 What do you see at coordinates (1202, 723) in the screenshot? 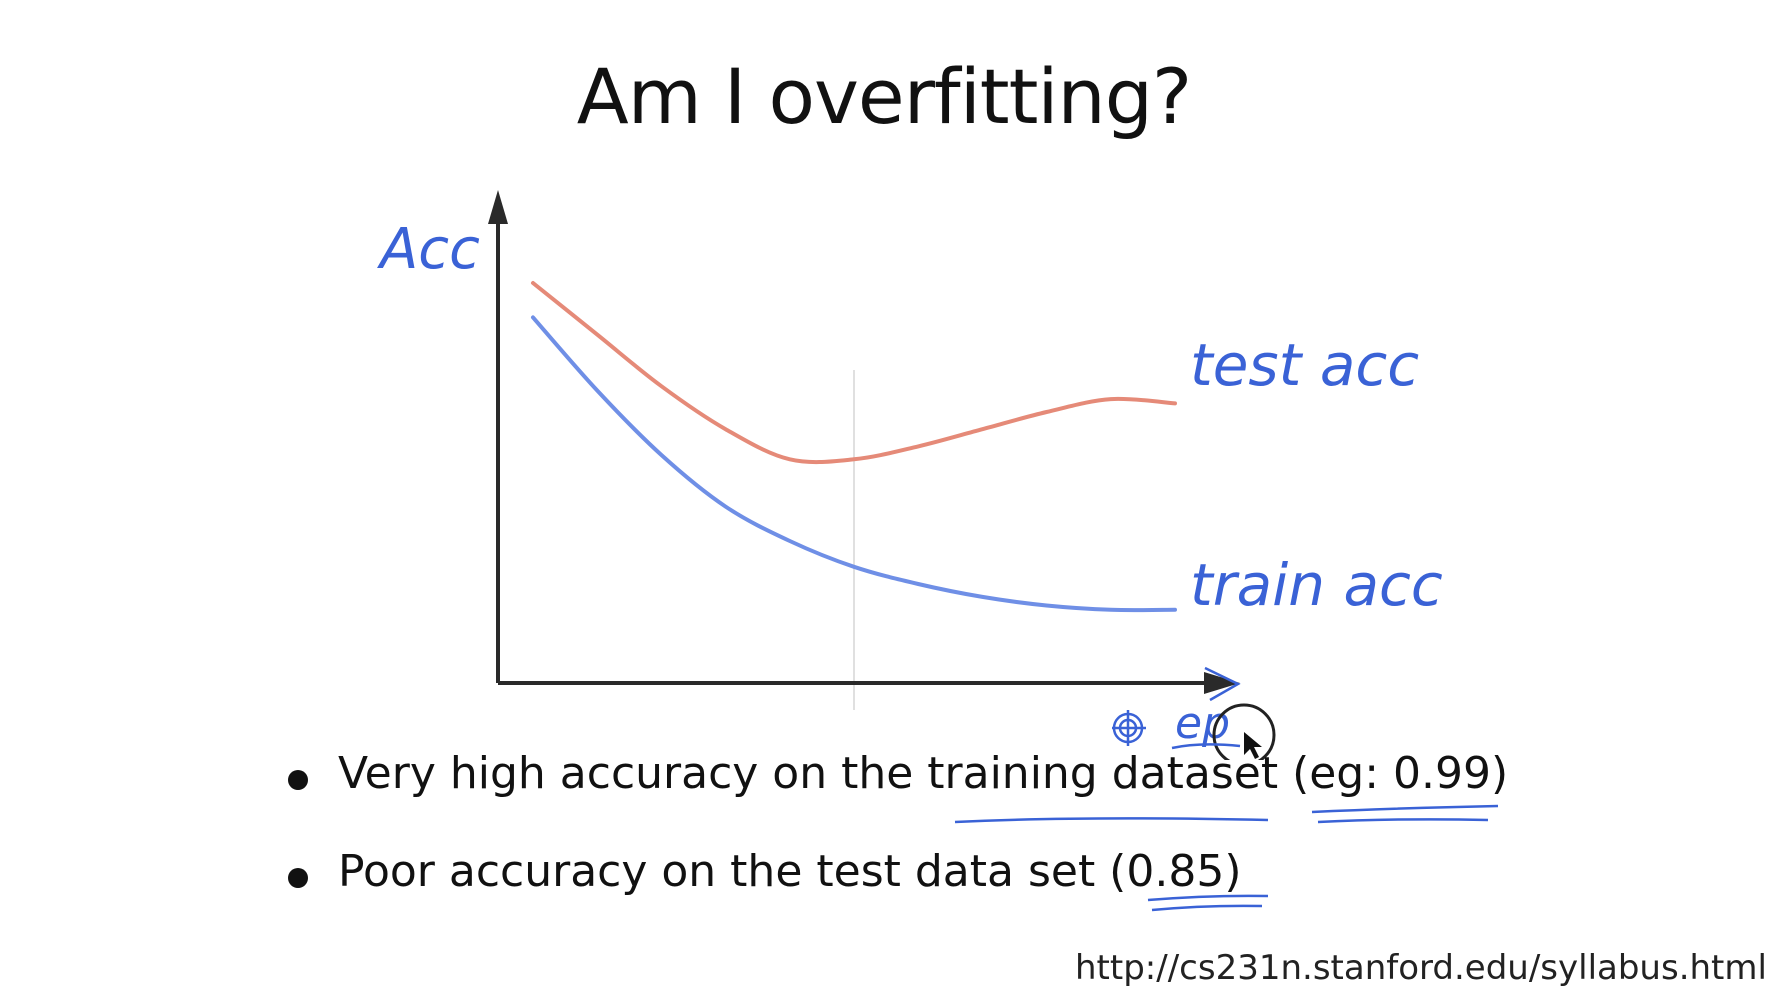
I see `x-axis-annotation: ep` at bounding box center [1202, 723].